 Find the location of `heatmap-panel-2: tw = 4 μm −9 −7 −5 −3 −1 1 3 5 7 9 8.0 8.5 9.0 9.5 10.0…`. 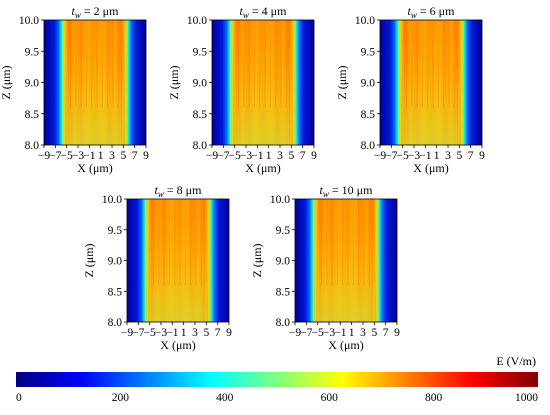

heatmap-panel-2: tw = 4 μm −9 −7 −5 −3 −1 1 3 5 7 9 8.0 8.5 9.0 9.5 10.0… is located at coordinates (242, 89).